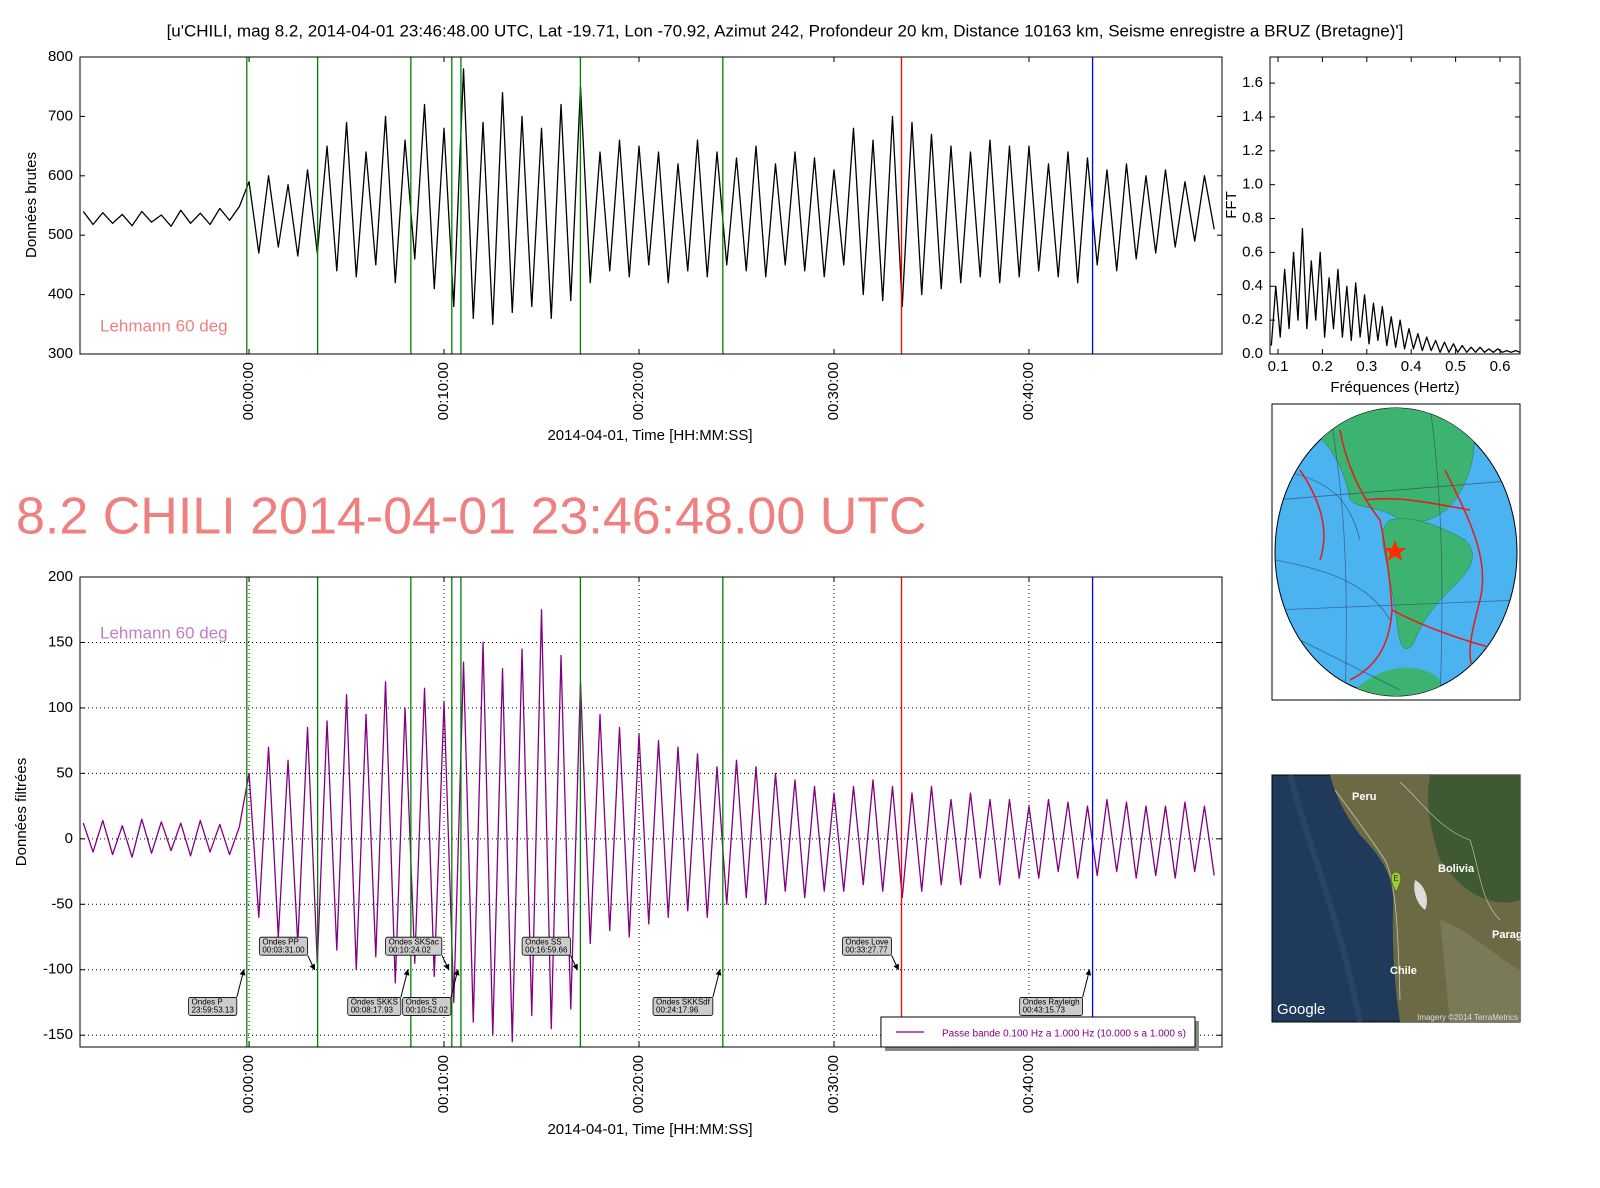 The width and height of the screenshot is (1600, 1188). What do you see at coordinates (1278, 366) in the screenshot?
I see `x-tick-label: 0.1` at bounding box center [1278, 366].